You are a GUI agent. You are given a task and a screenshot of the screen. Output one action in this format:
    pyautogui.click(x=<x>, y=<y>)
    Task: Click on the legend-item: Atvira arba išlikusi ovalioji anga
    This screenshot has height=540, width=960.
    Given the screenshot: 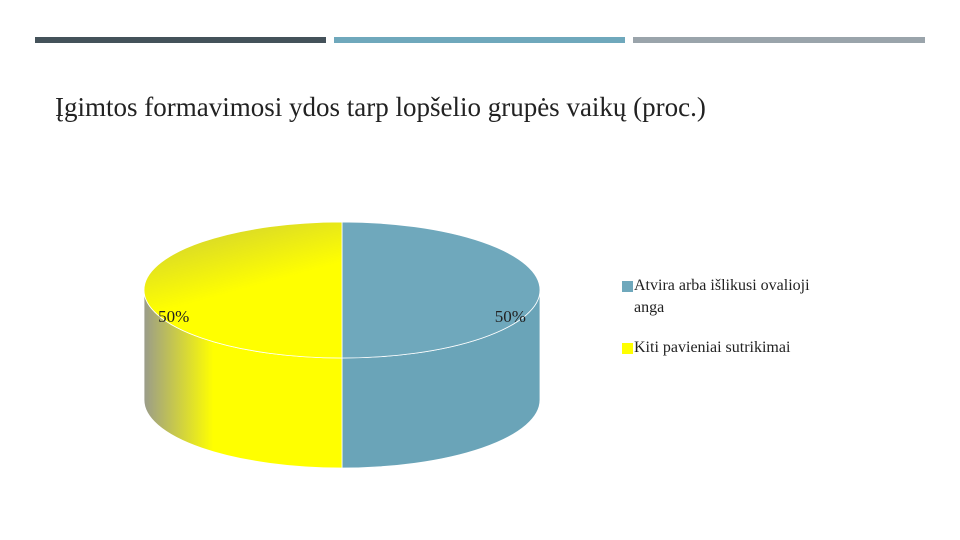 What is the action you would take?
    pyautogui.click(x=732, y=297)
    